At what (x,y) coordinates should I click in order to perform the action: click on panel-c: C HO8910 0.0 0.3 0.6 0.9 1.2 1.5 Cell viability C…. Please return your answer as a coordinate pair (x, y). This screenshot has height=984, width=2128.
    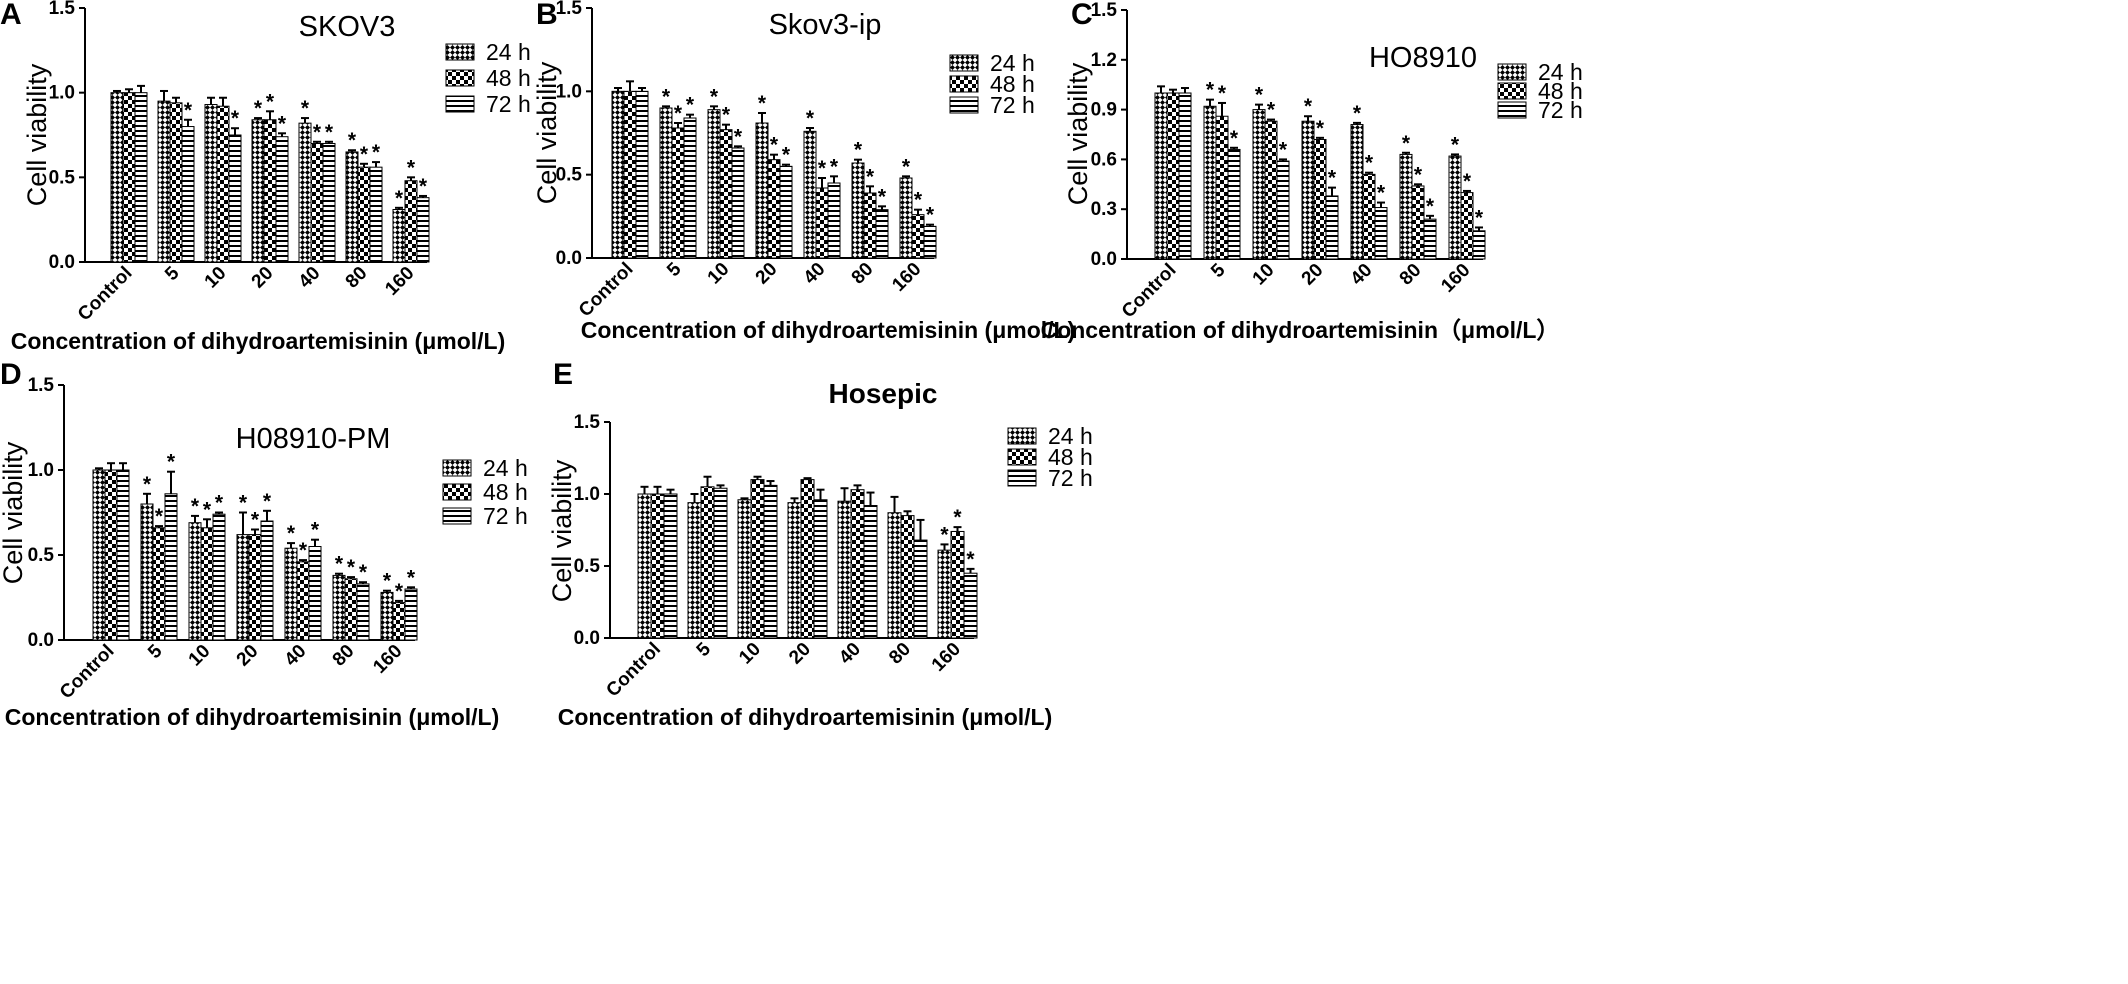
    Looking at the image, I should click on (1312, 171).